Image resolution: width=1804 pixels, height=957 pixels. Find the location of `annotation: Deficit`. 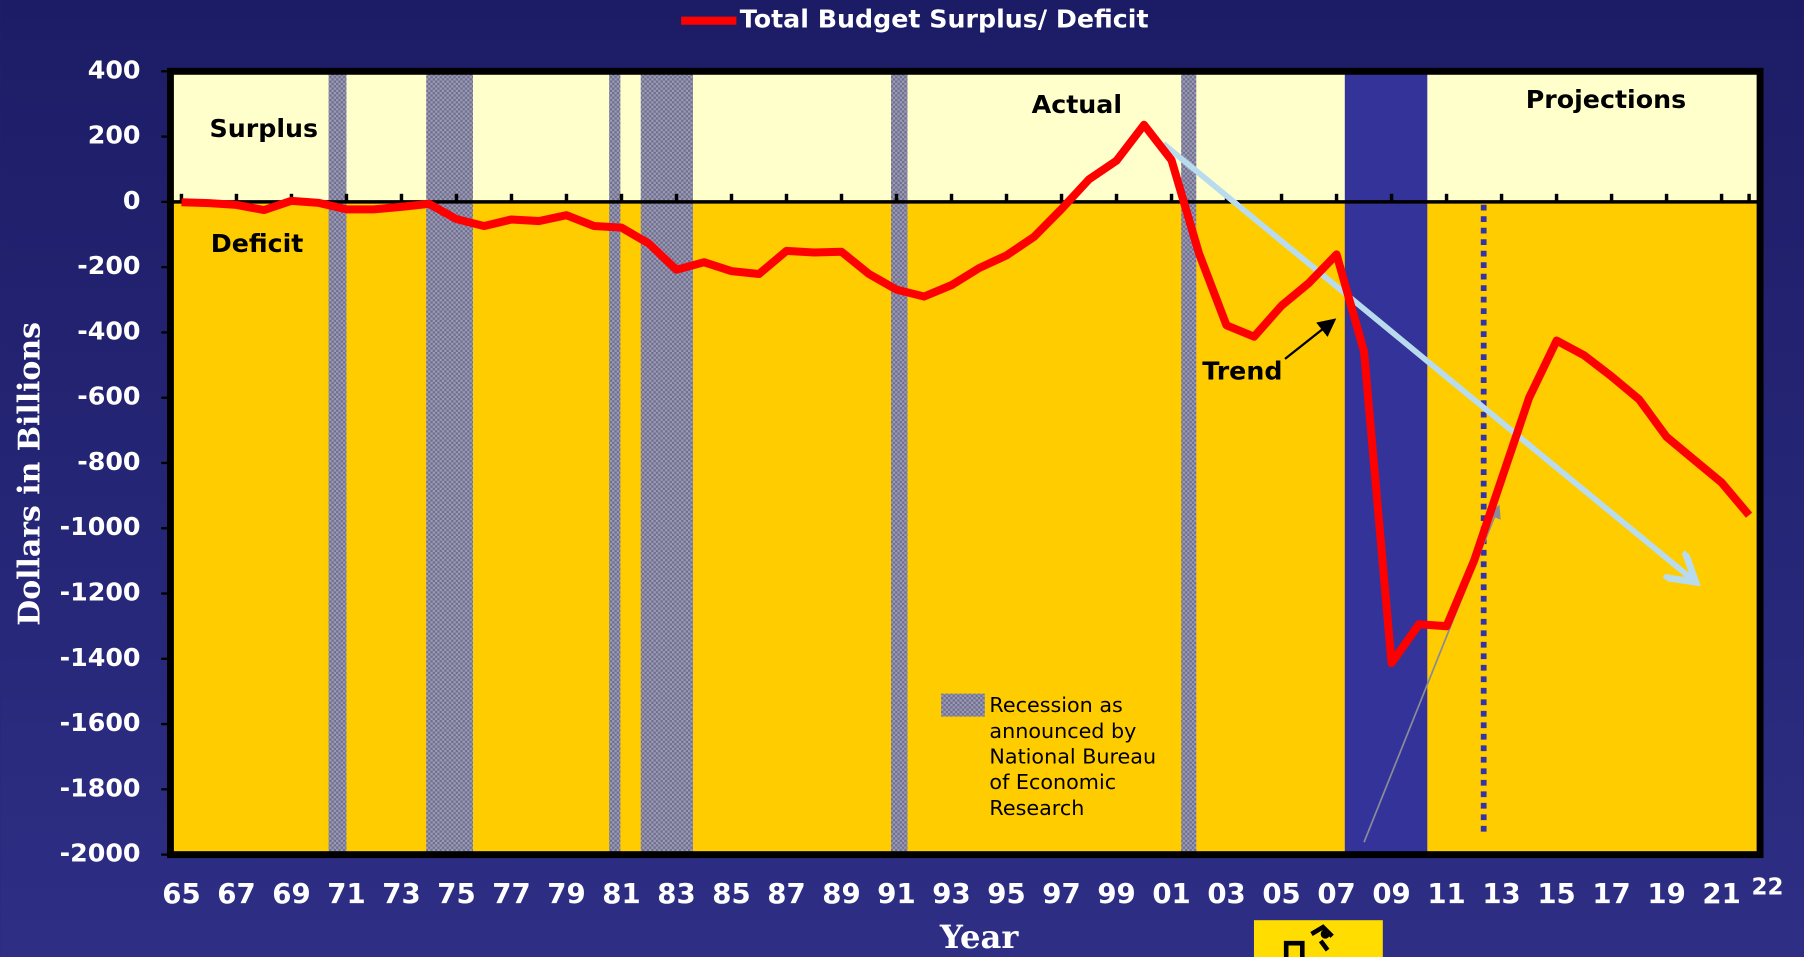

annotation: Deficit is located at coordinates (257, 243).